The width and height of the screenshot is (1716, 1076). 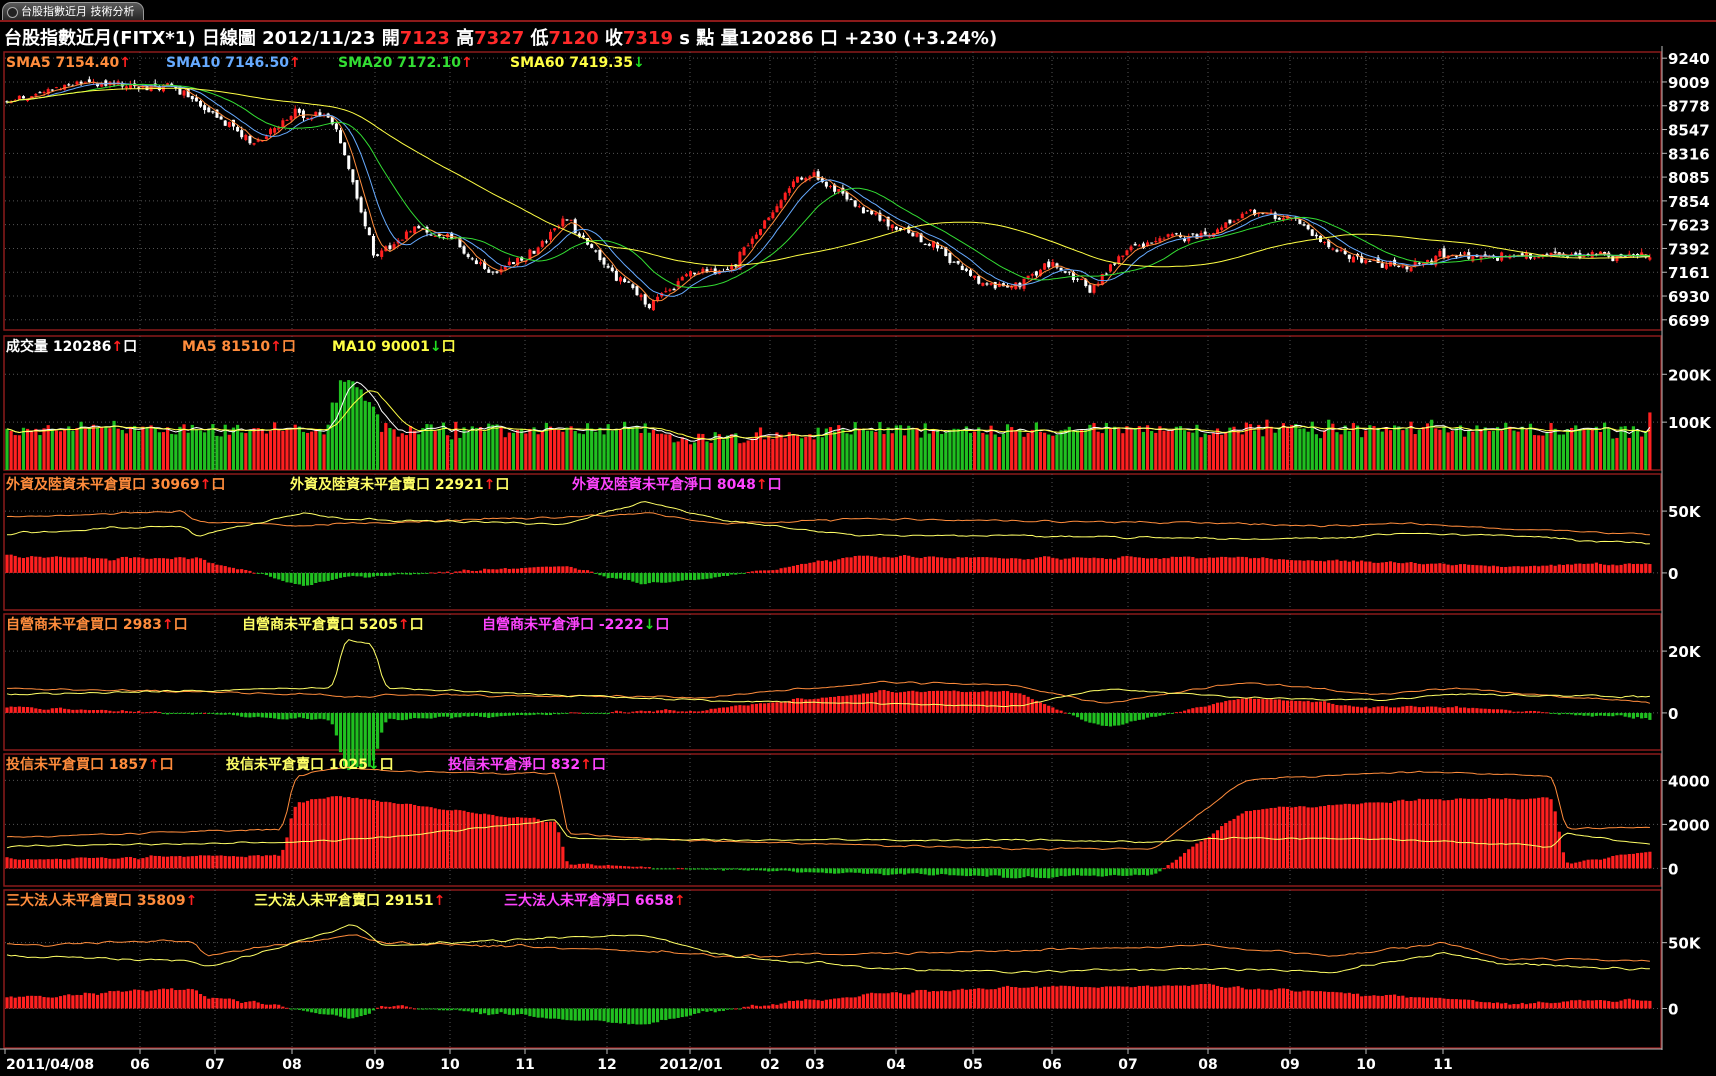 I want to click on foreign-sell-line, so click(x=828, y=523).